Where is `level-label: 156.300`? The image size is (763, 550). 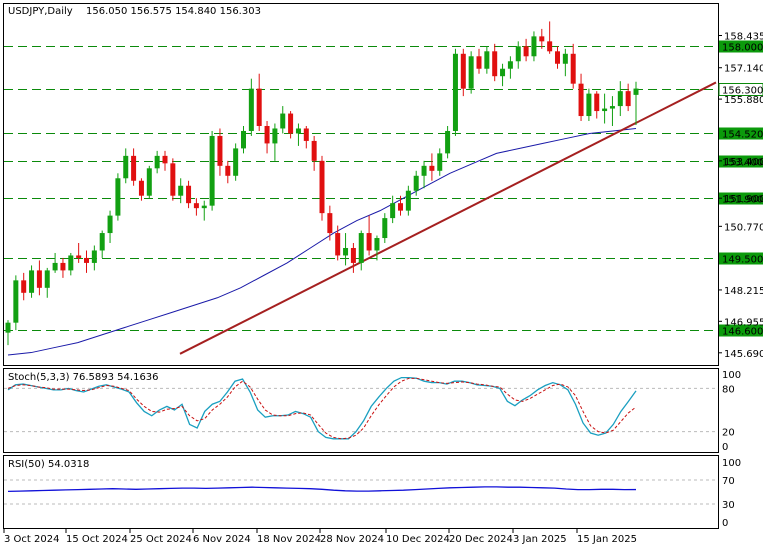
level-label: 156.300 is located at coordinates (742, 91).